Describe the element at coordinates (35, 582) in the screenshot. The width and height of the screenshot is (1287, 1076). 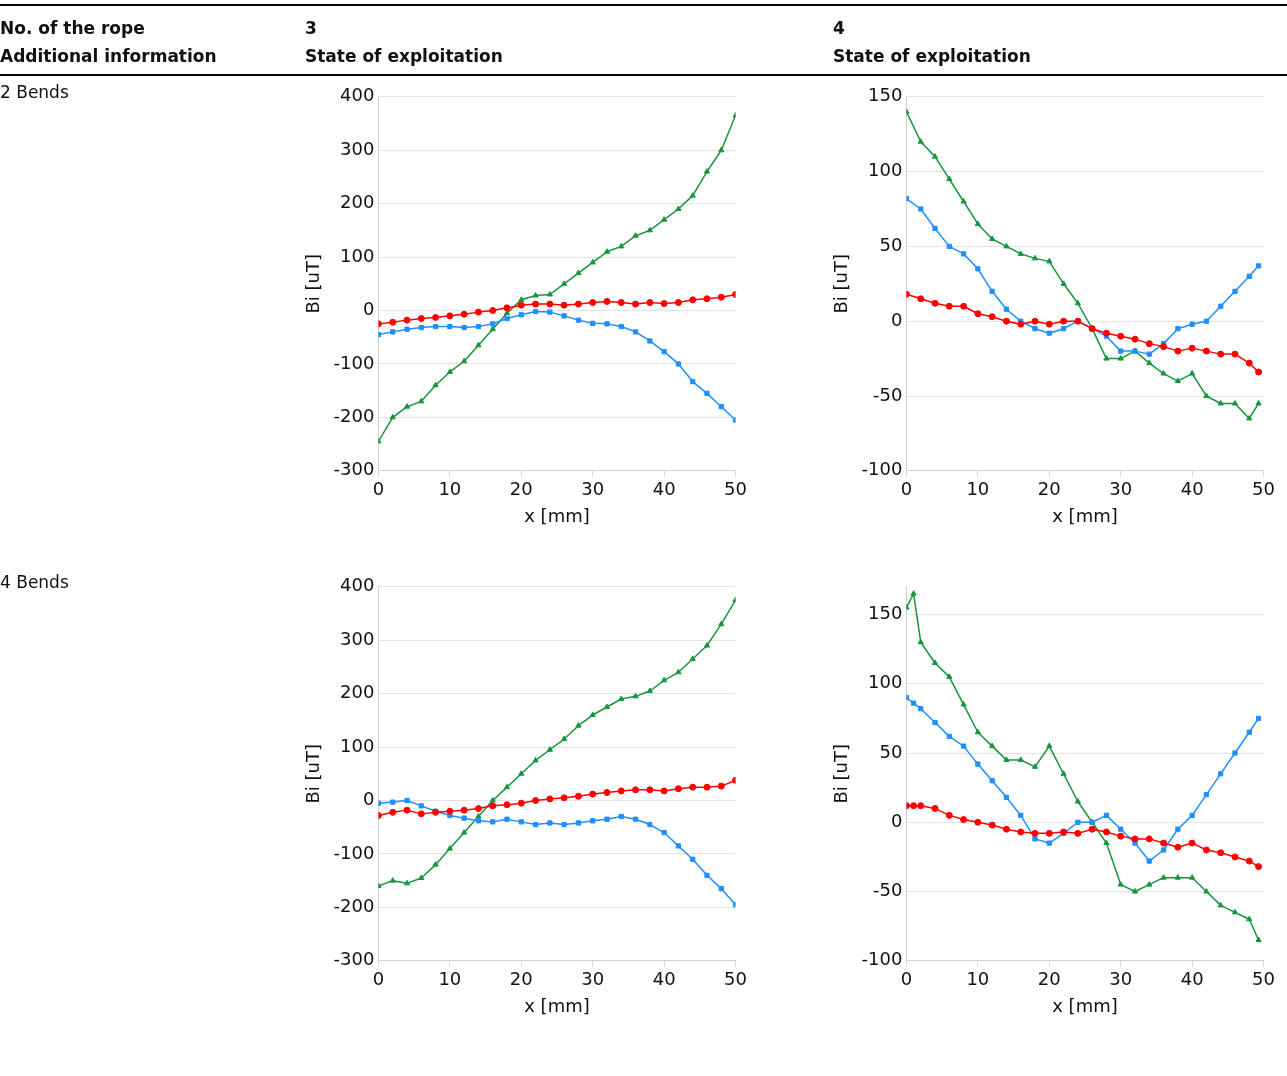
I see `text: 4 Bends` at that location.